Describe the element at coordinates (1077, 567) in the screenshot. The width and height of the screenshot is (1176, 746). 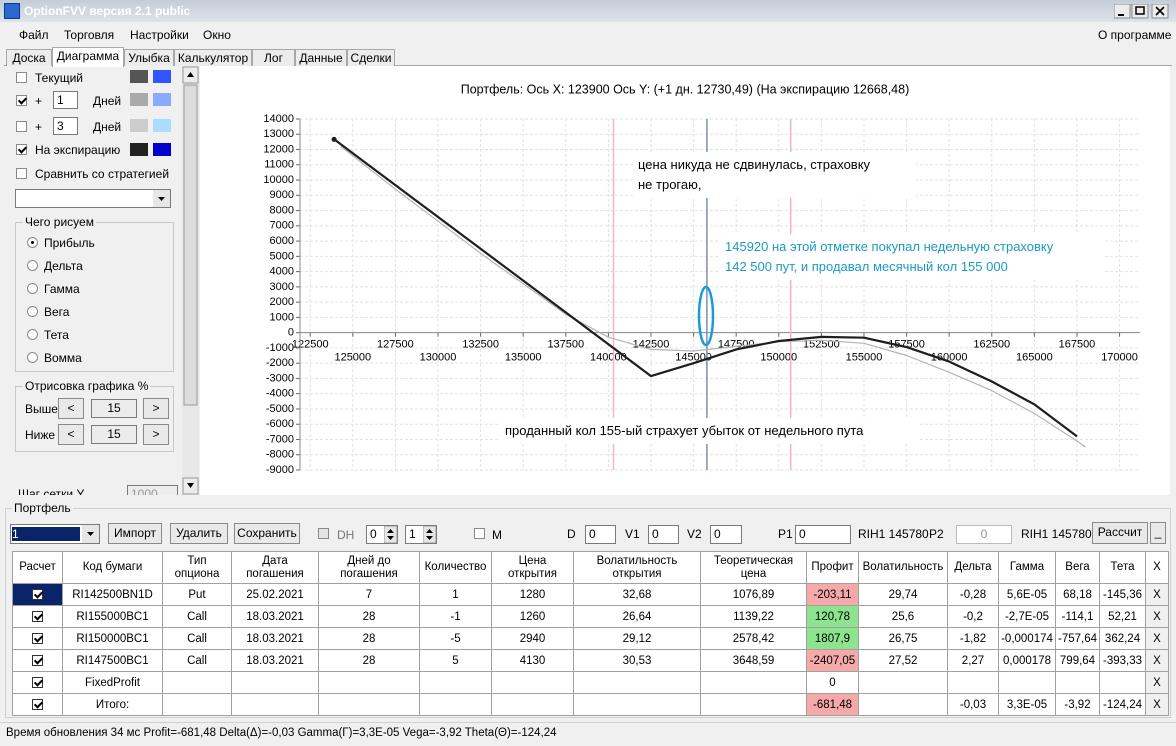
I see `column-header: Вега` at that location.